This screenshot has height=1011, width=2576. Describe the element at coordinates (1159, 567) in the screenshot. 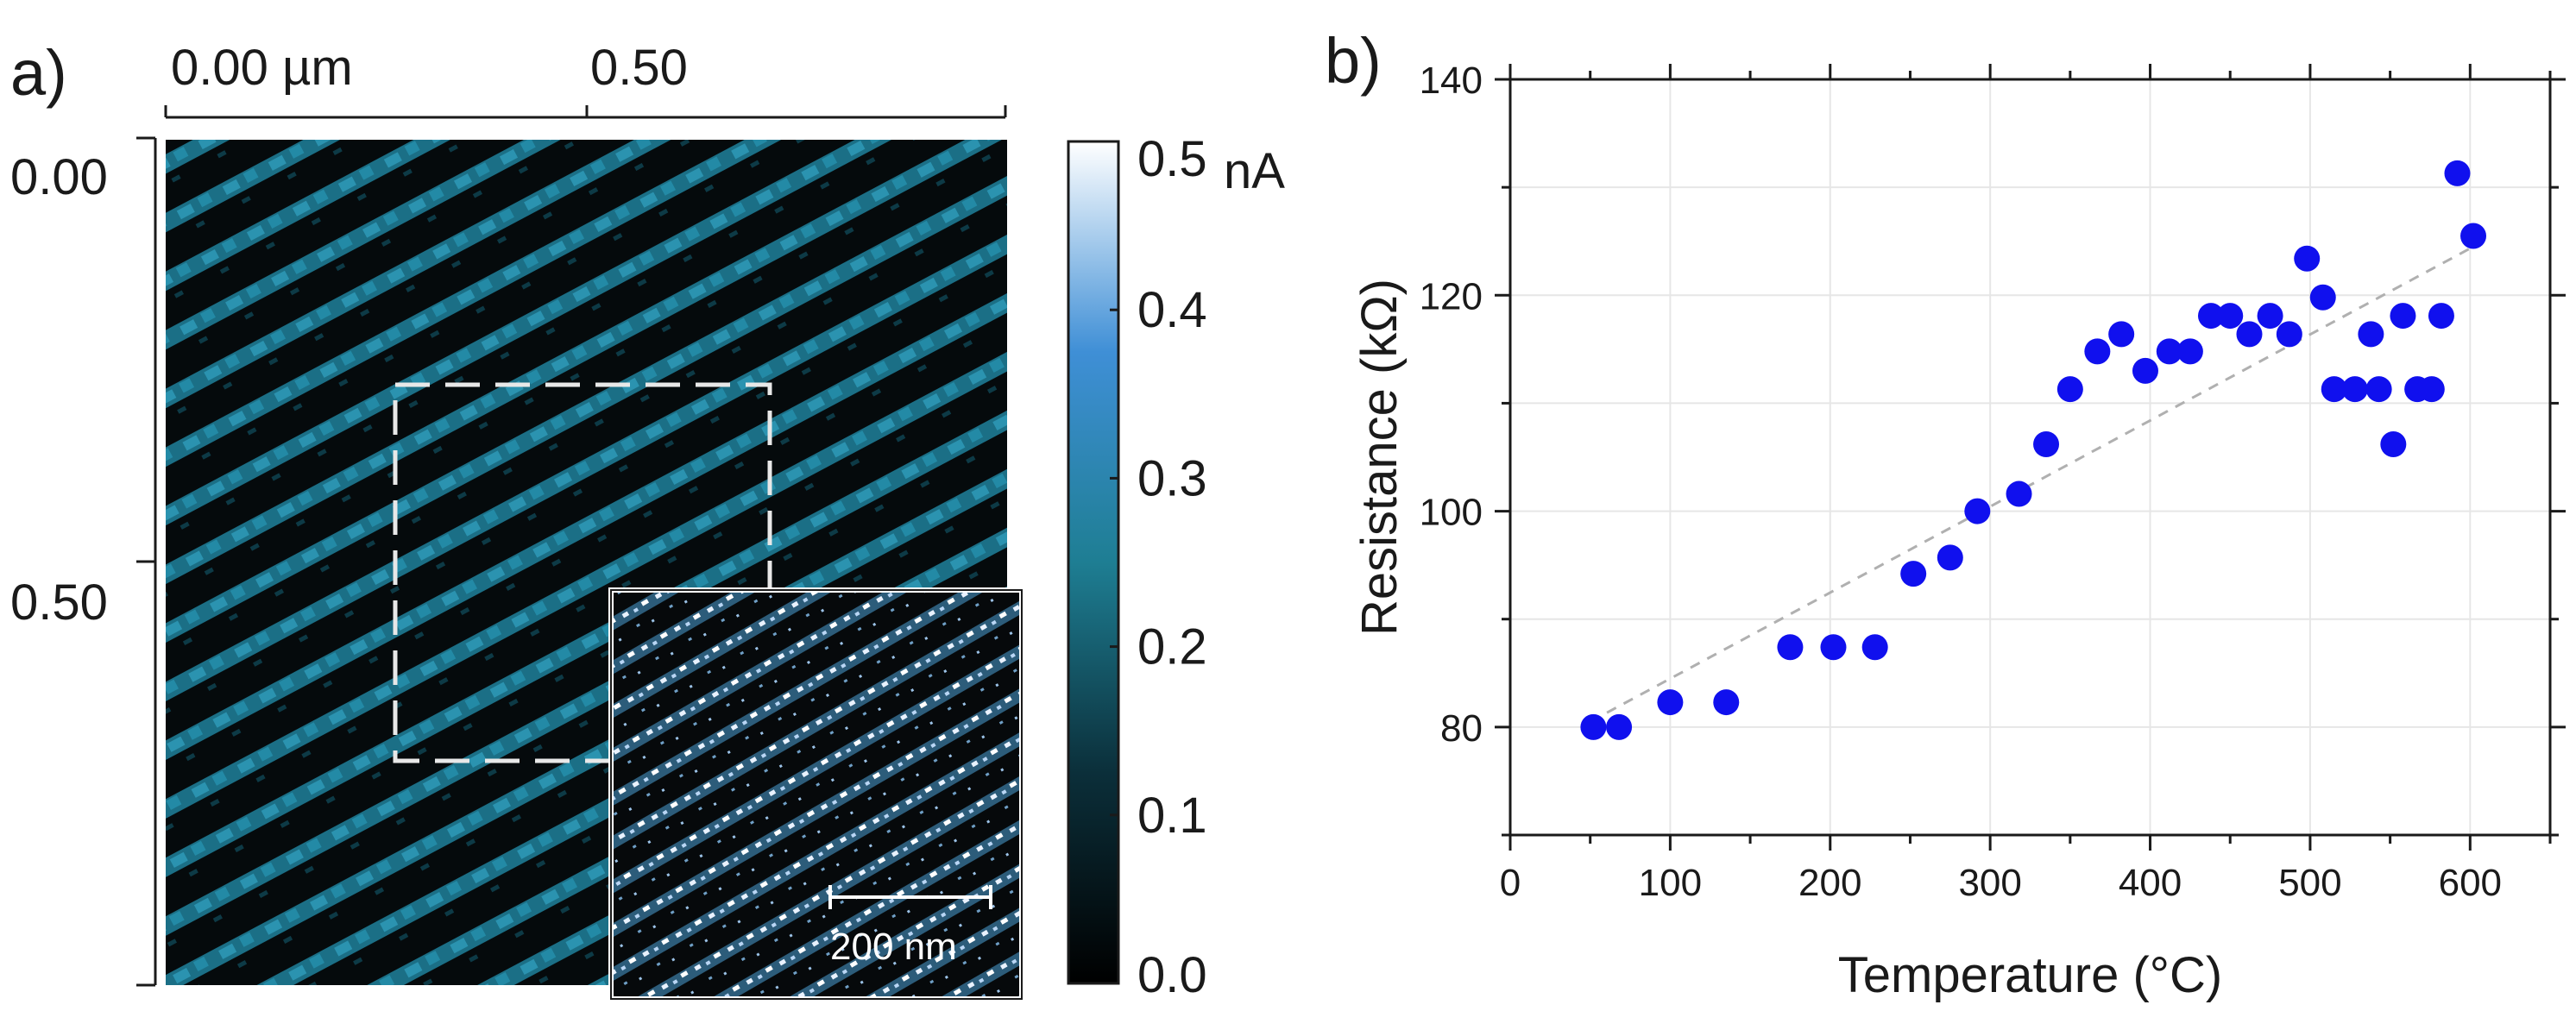

I see `colorbar-ticks: 0.5 0.4 0.3 0.2 0.1 0.0` at that location.